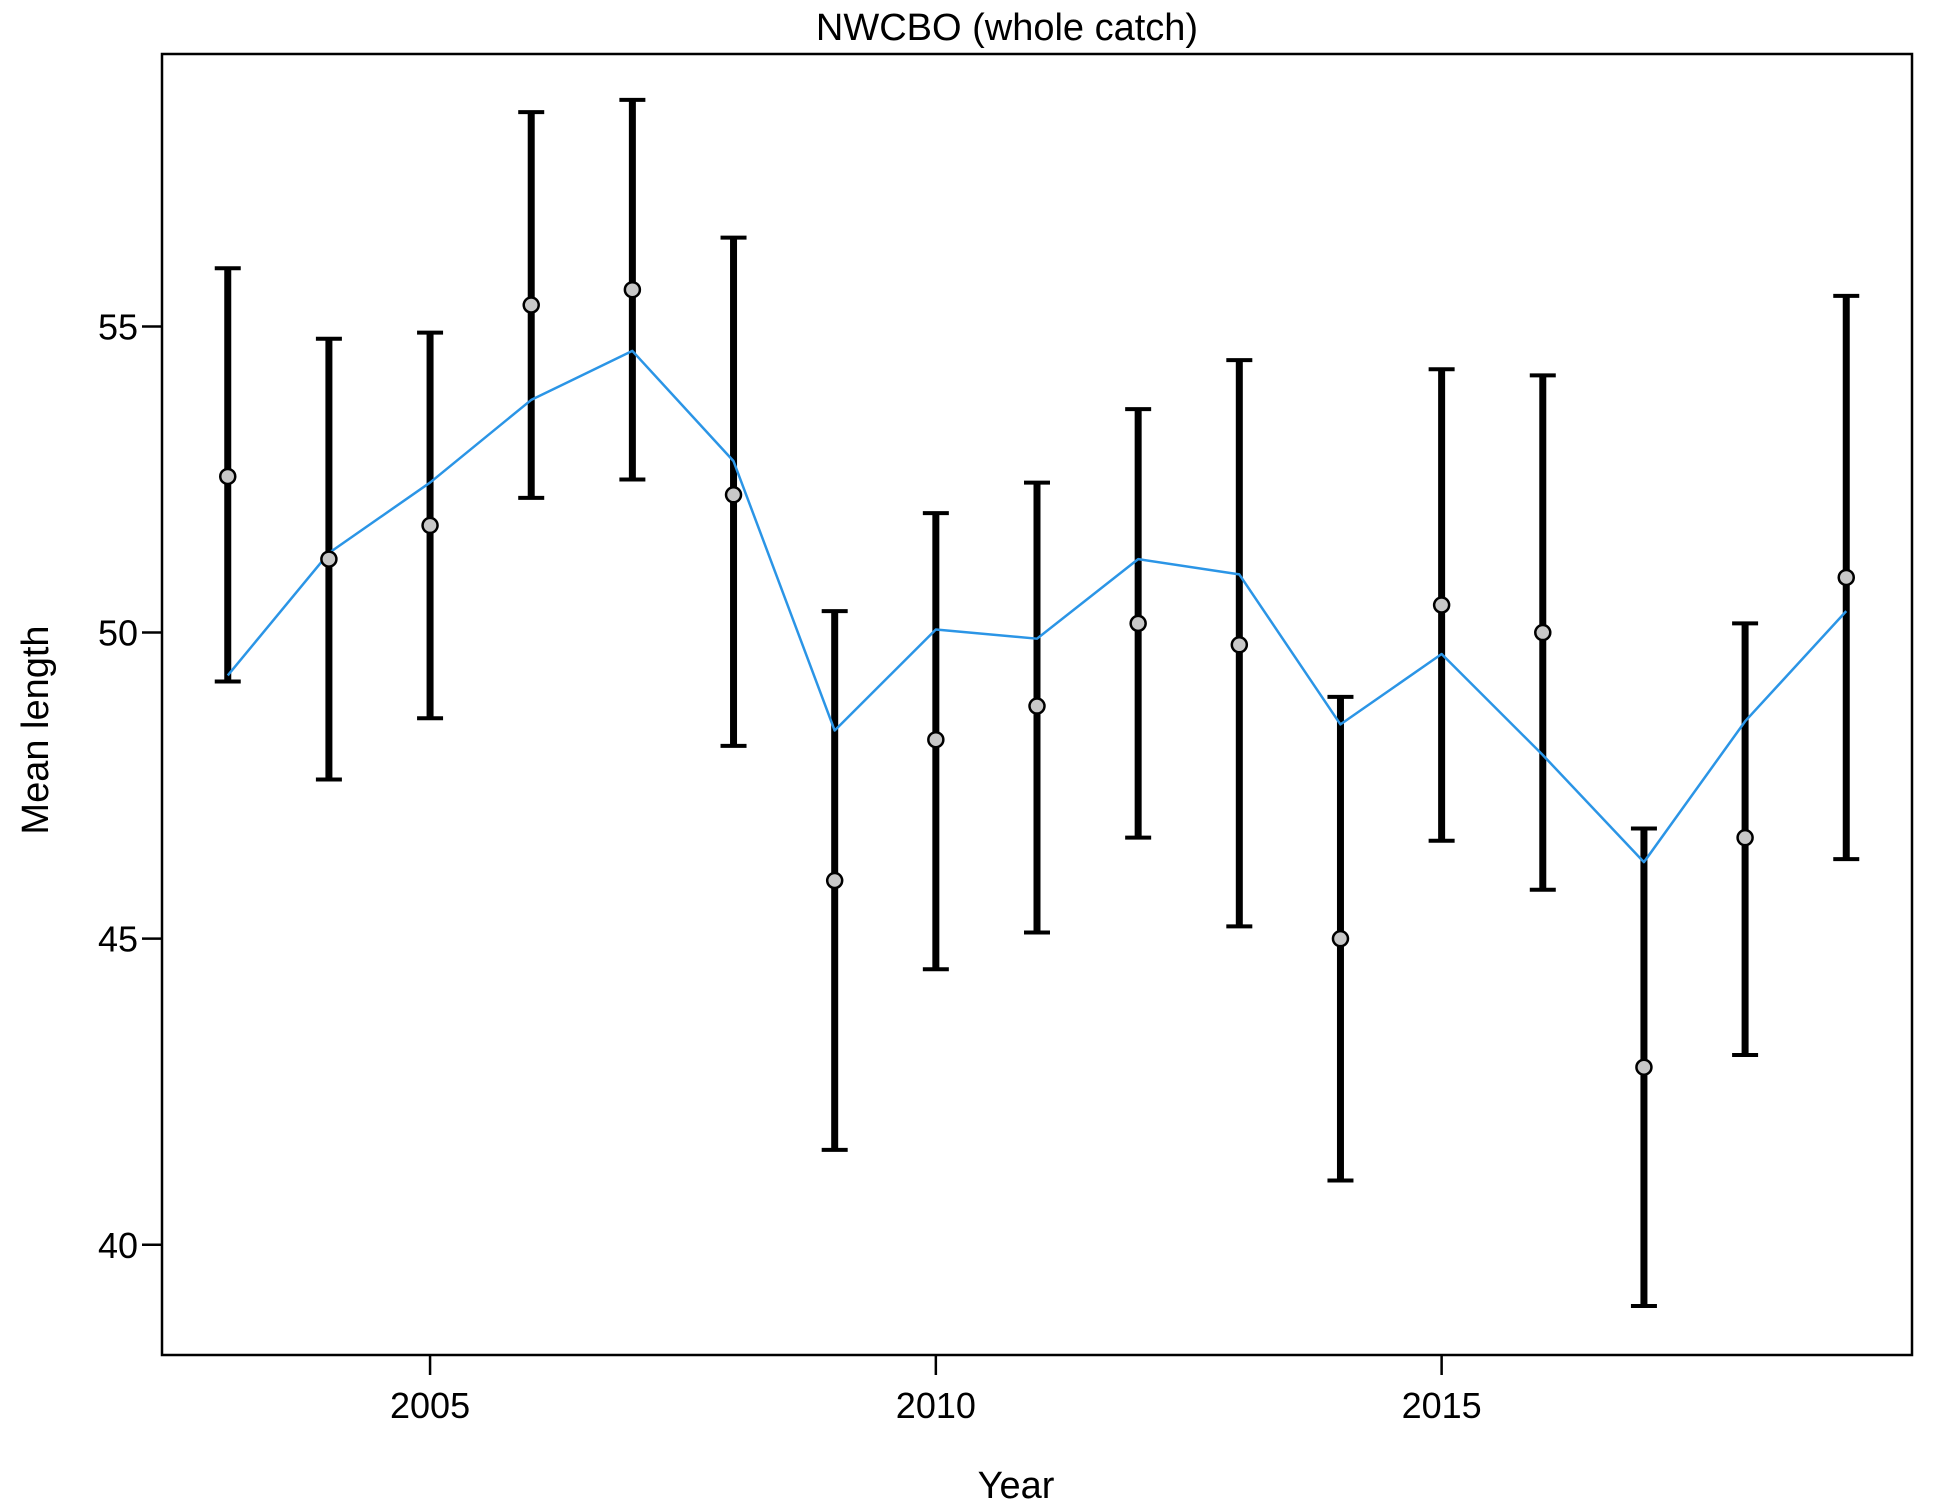 Image resolution: width=1950 pixels, height=1500 pixels. I want to click on x-axis-label: Year, so click(1016, 1482).